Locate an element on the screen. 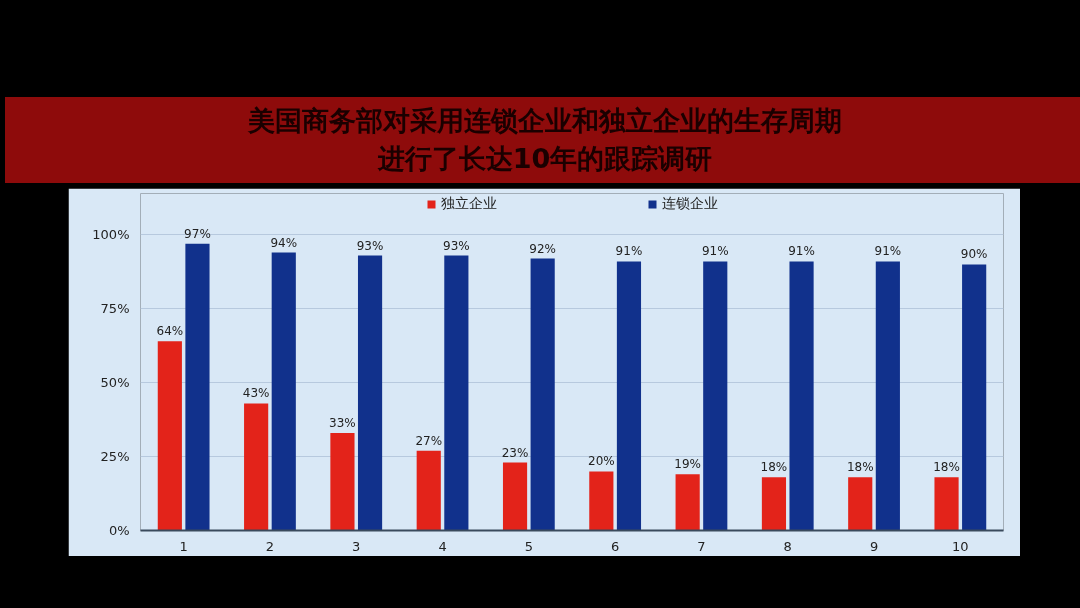 This screenshot has height=608, width=1080. x-tick-label: 1 is located at coordinates (183, 546).